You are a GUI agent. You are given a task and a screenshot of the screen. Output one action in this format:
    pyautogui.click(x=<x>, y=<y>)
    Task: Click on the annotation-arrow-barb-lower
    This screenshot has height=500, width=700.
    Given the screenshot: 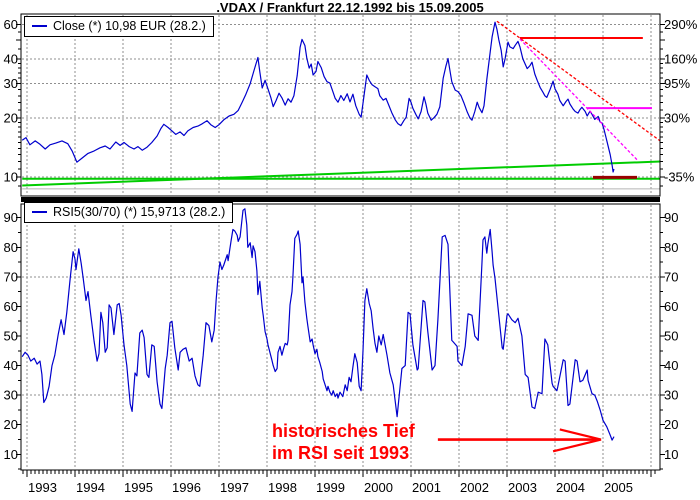 What is the action you would take?
    pyautogui.click(x=577, y=445)
    